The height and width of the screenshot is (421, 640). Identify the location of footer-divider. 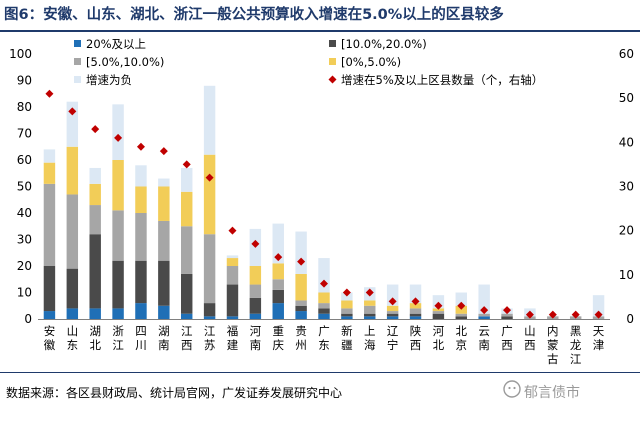
(320, 372).